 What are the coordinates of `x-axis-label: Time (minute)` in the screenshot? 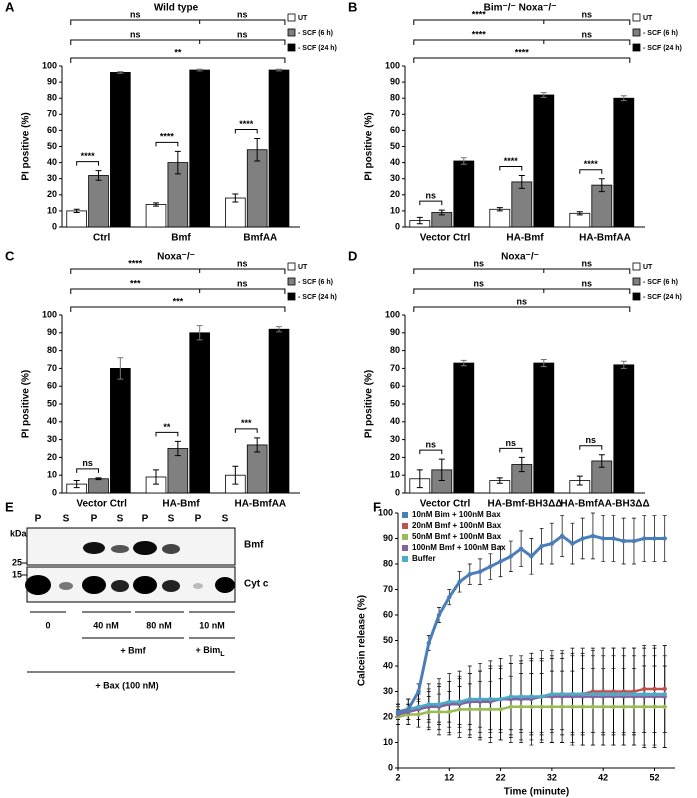 It's located at (536, 792).